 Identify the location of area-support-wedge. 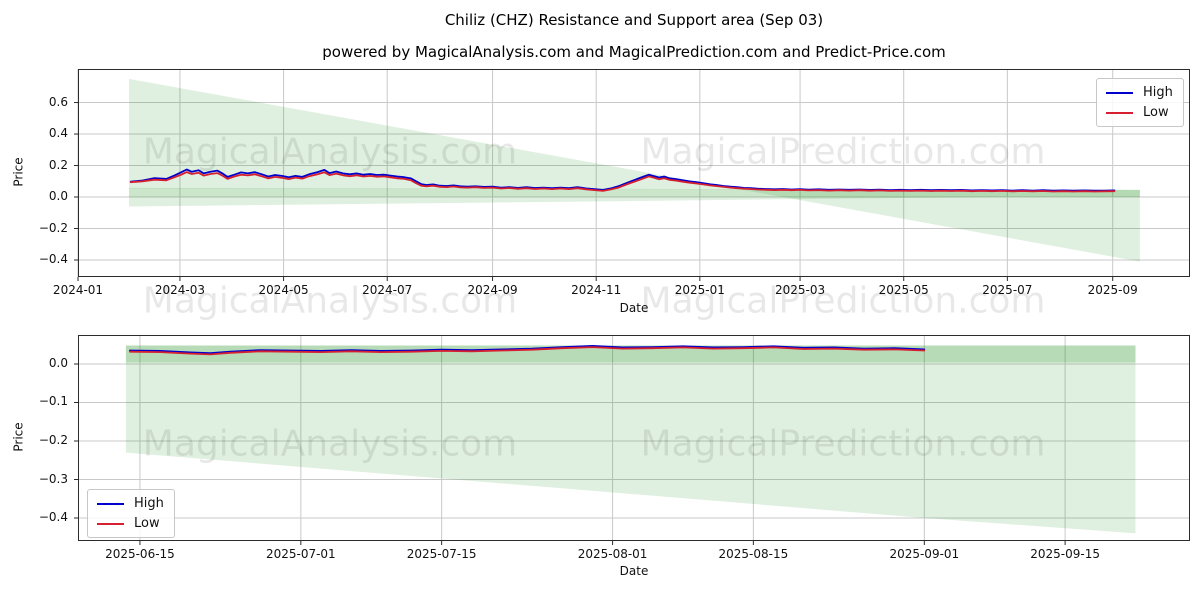
(562, 202).